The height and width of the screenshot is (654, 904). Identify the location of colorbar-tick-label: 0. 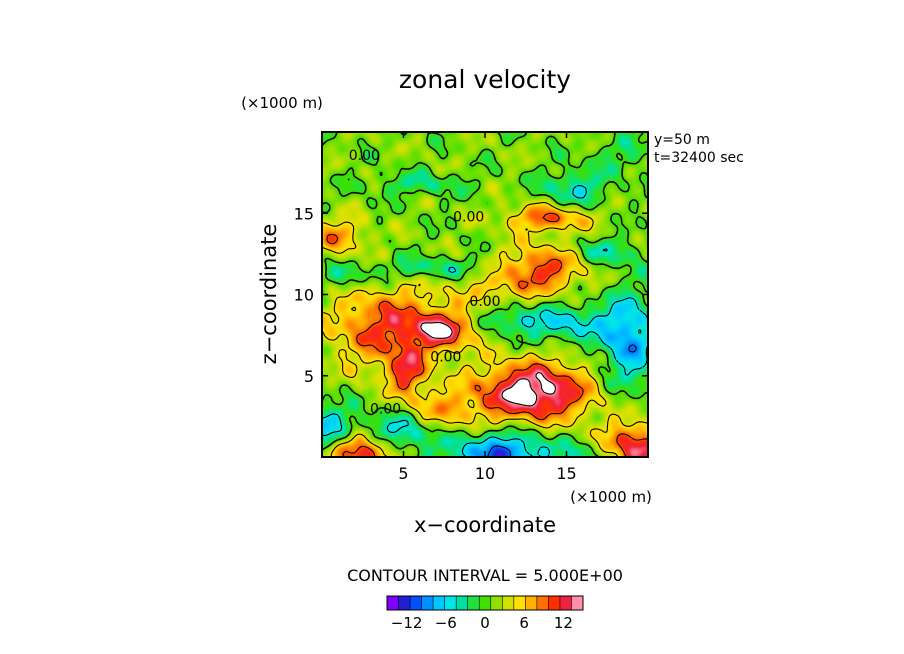
(485, 623).